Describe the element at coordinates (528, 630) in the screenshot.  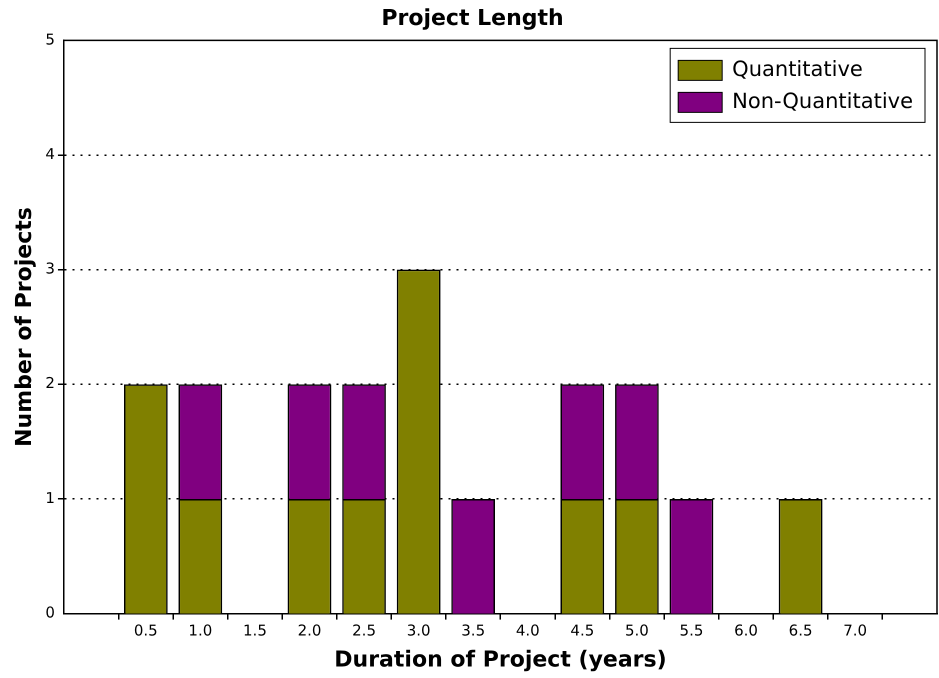
I see `x-tick-label: 4.0` at that location.